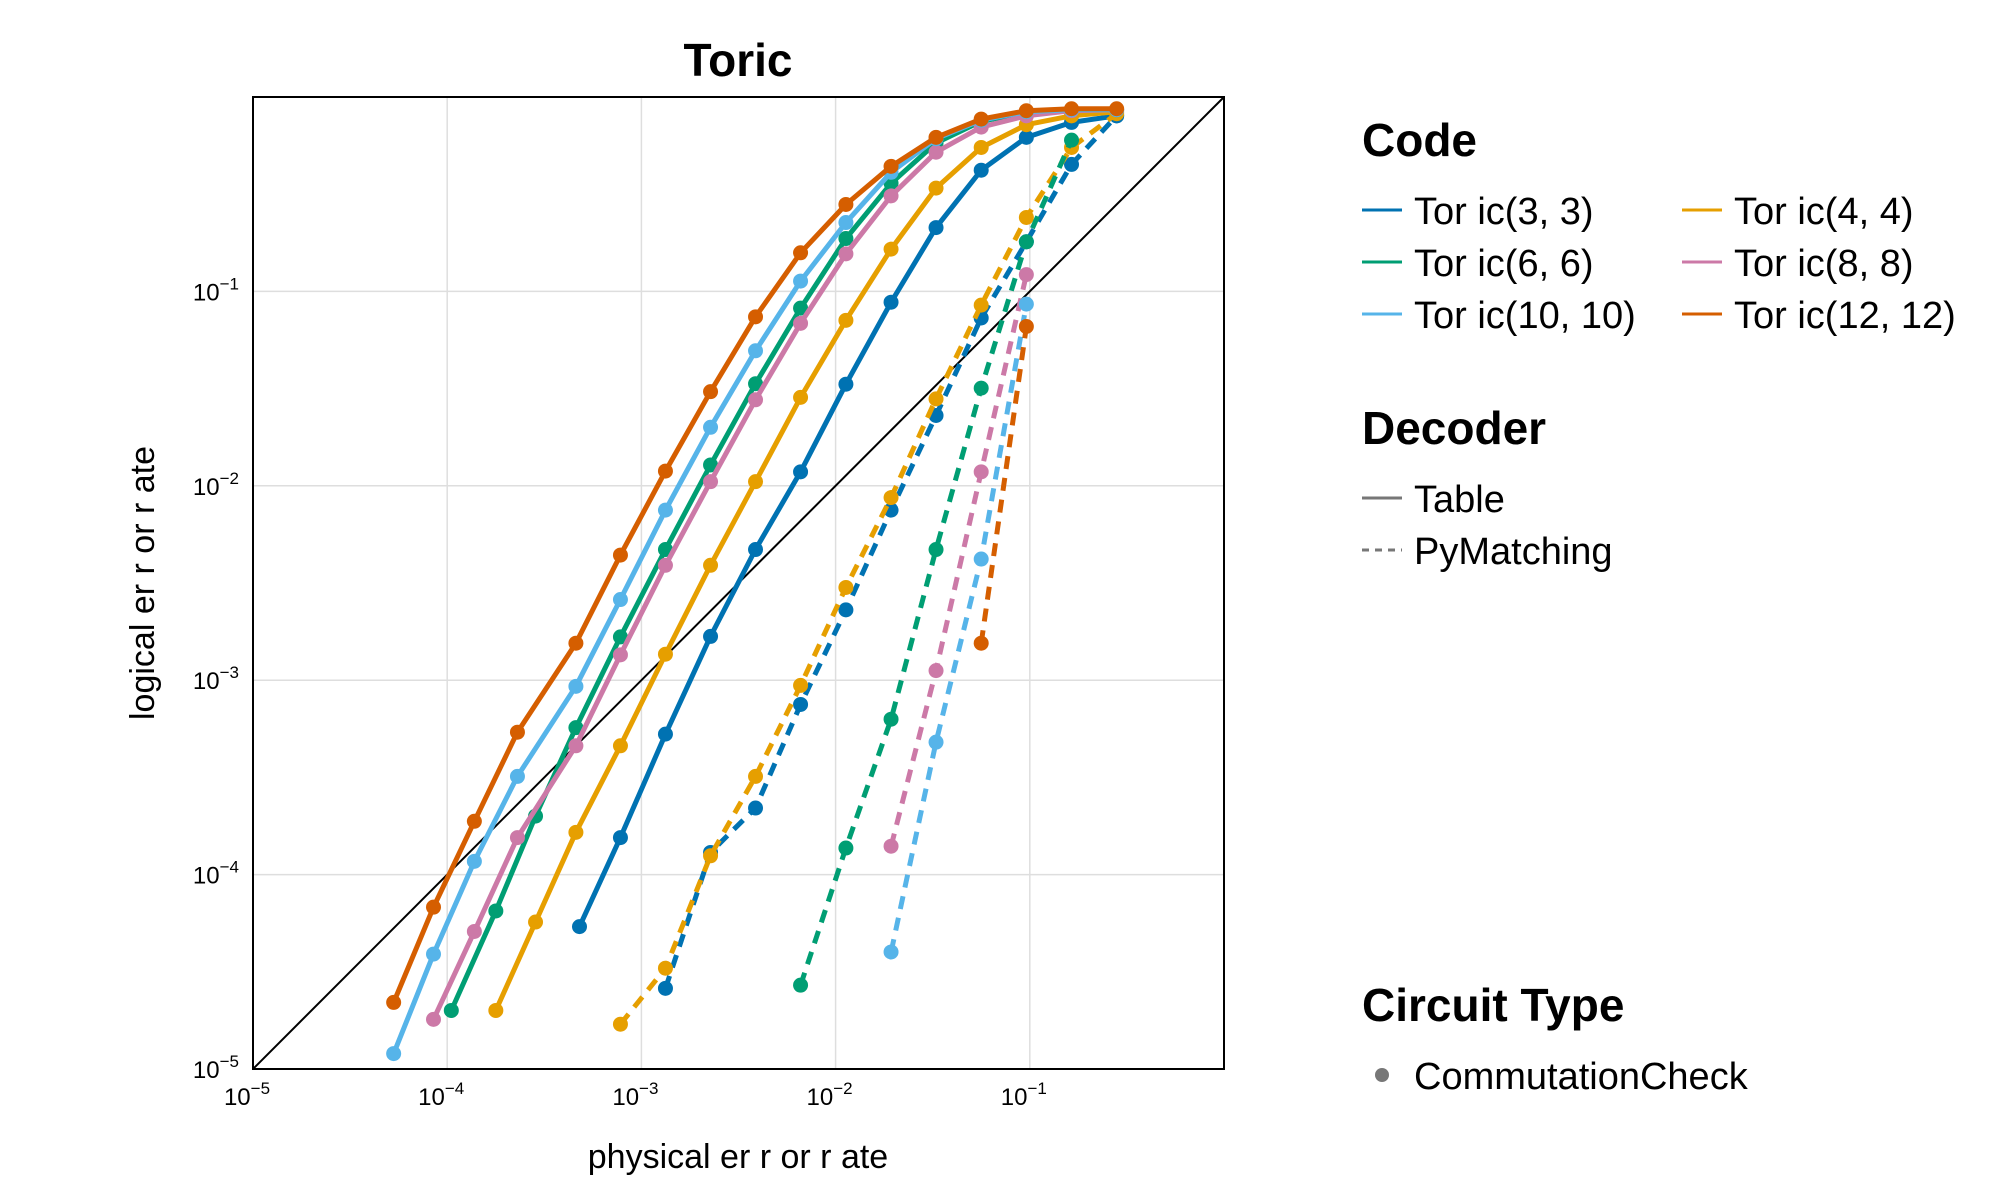 The width and height of the screenshot is (2000, 1200). I want to click on series-tor-ic-8-8-pymatching, so click(958, 560).